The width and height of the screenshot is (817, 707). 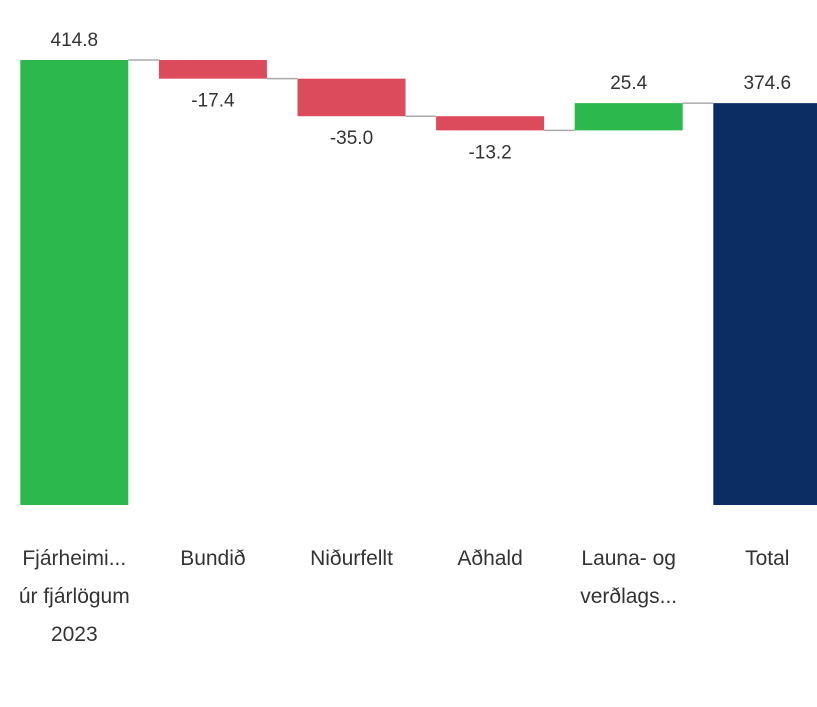 What do you see at coordinates (489, 152) in the screenshot?
I see `value-label: -13.2` at bounding box center [489, 152].